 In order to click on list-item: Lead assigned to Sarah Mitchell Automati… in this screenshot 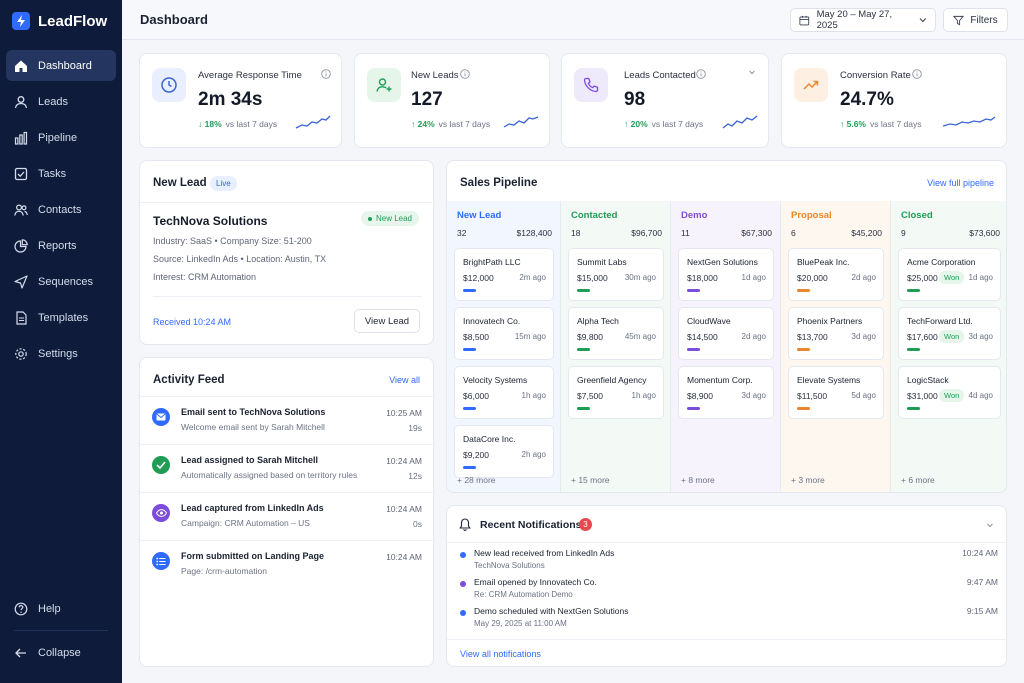, I will do `click(287, 469)`.